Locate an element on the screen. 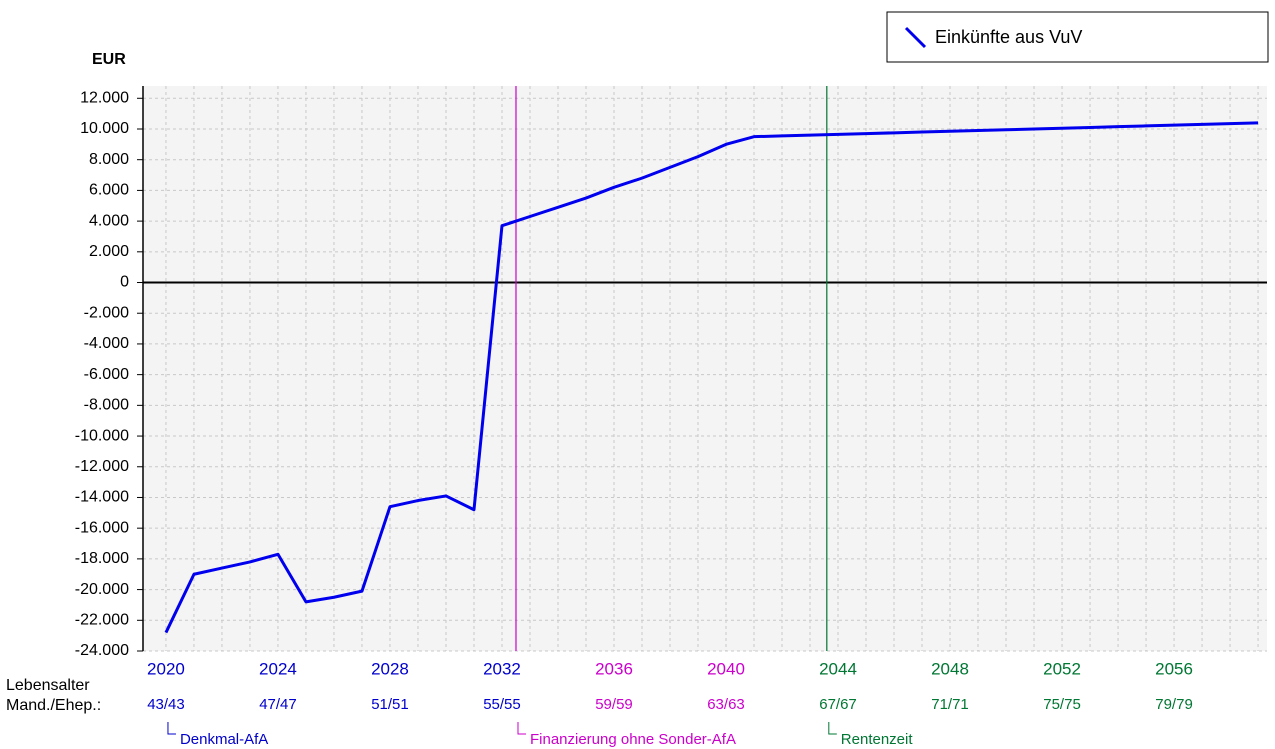 The image size is (1275, 749). x-tick-label: 2044 is located at coordinates (838, 668).